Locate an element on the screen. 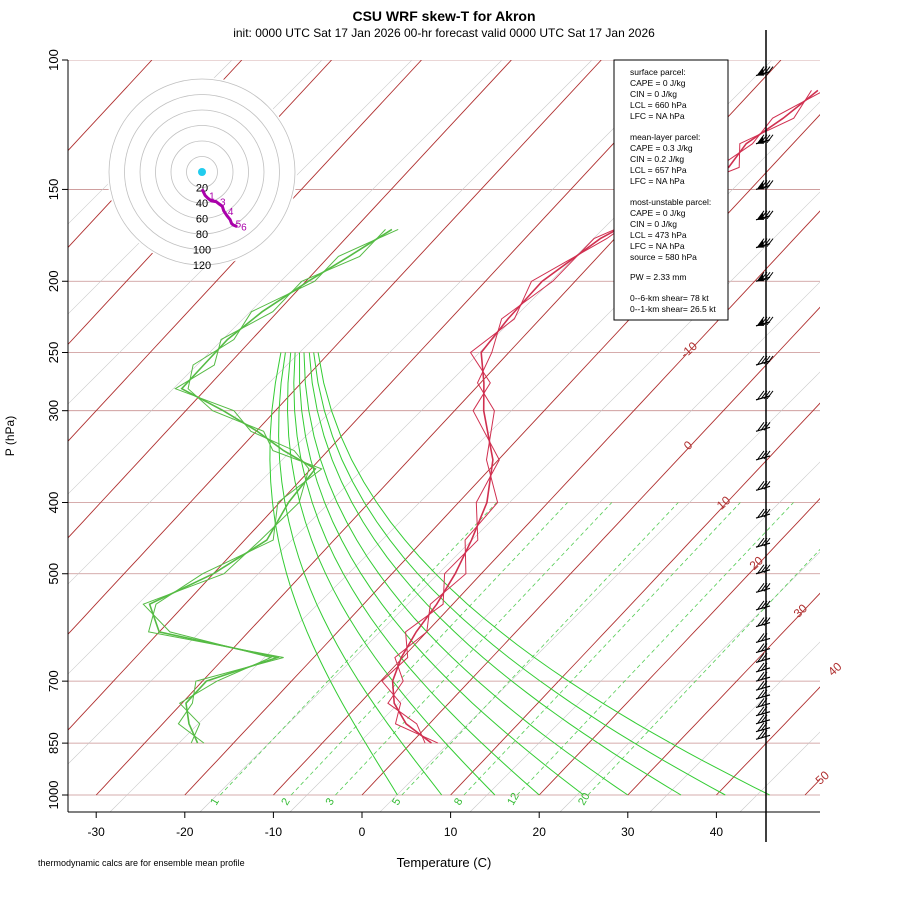 The width and height of the screenshot is (900, 900). most-unstable-parcel-header: most-unstable parcel: is located at coordinates (670, 202).